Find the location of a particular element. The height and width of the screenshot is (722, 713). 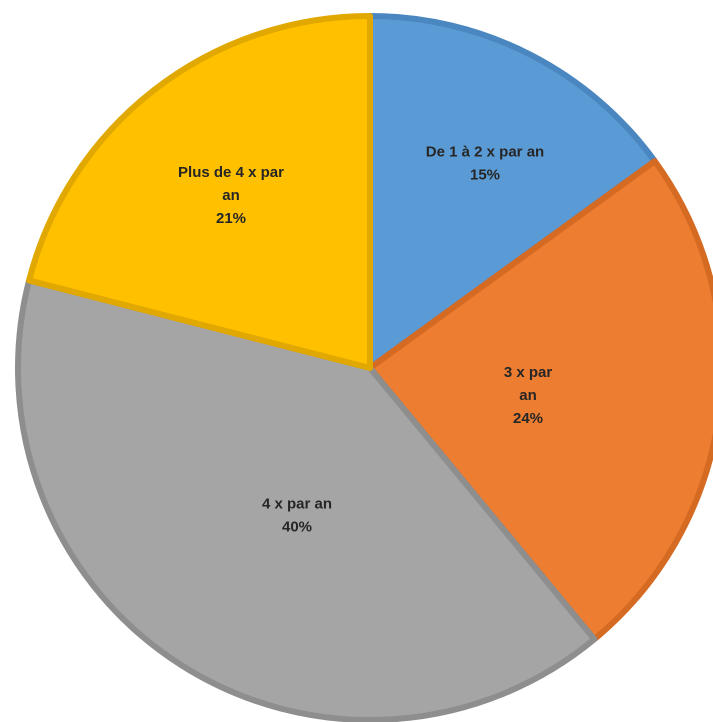

pie-slice-label-3: Plus de 4 x par an 21% is located at coordinates (231, 195).